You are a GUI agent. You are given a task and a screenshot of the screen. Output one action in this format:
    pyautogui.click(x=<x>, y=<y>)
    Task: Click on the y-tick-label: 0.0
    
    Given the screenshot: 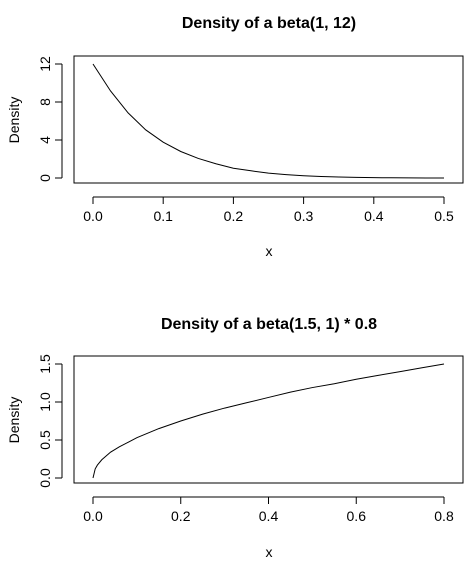 What is the action you would take?
    pyautogui.click(x=45, y=478)
    